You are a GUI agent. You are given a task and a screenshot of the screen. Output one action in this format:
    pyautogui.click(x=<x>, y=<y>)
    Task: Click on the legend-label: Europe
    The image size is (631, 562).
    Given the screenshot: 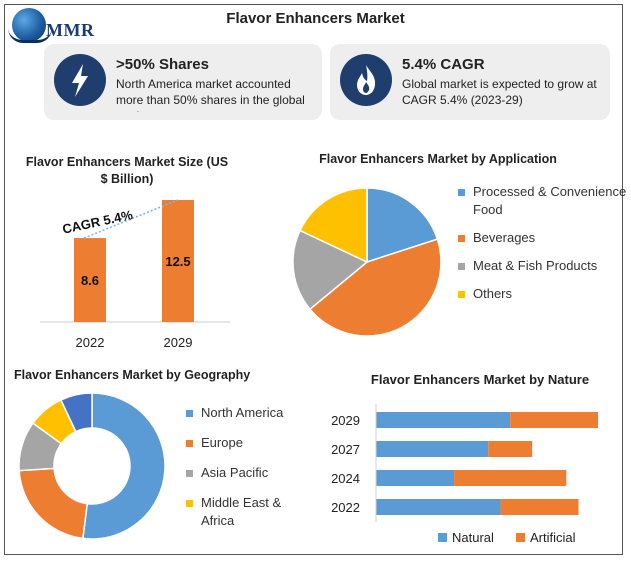 What is the action you would take?
    pyautogui.click(x=222, y=442)
    